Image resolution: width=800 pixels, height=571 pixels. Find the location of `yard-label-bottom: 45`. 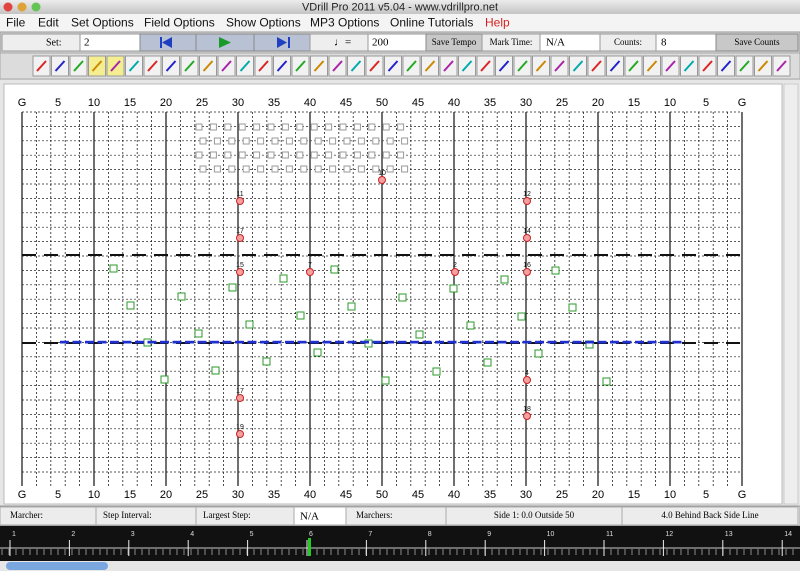

yard-label-bottom: 45 is located at coordinates (418, 495).